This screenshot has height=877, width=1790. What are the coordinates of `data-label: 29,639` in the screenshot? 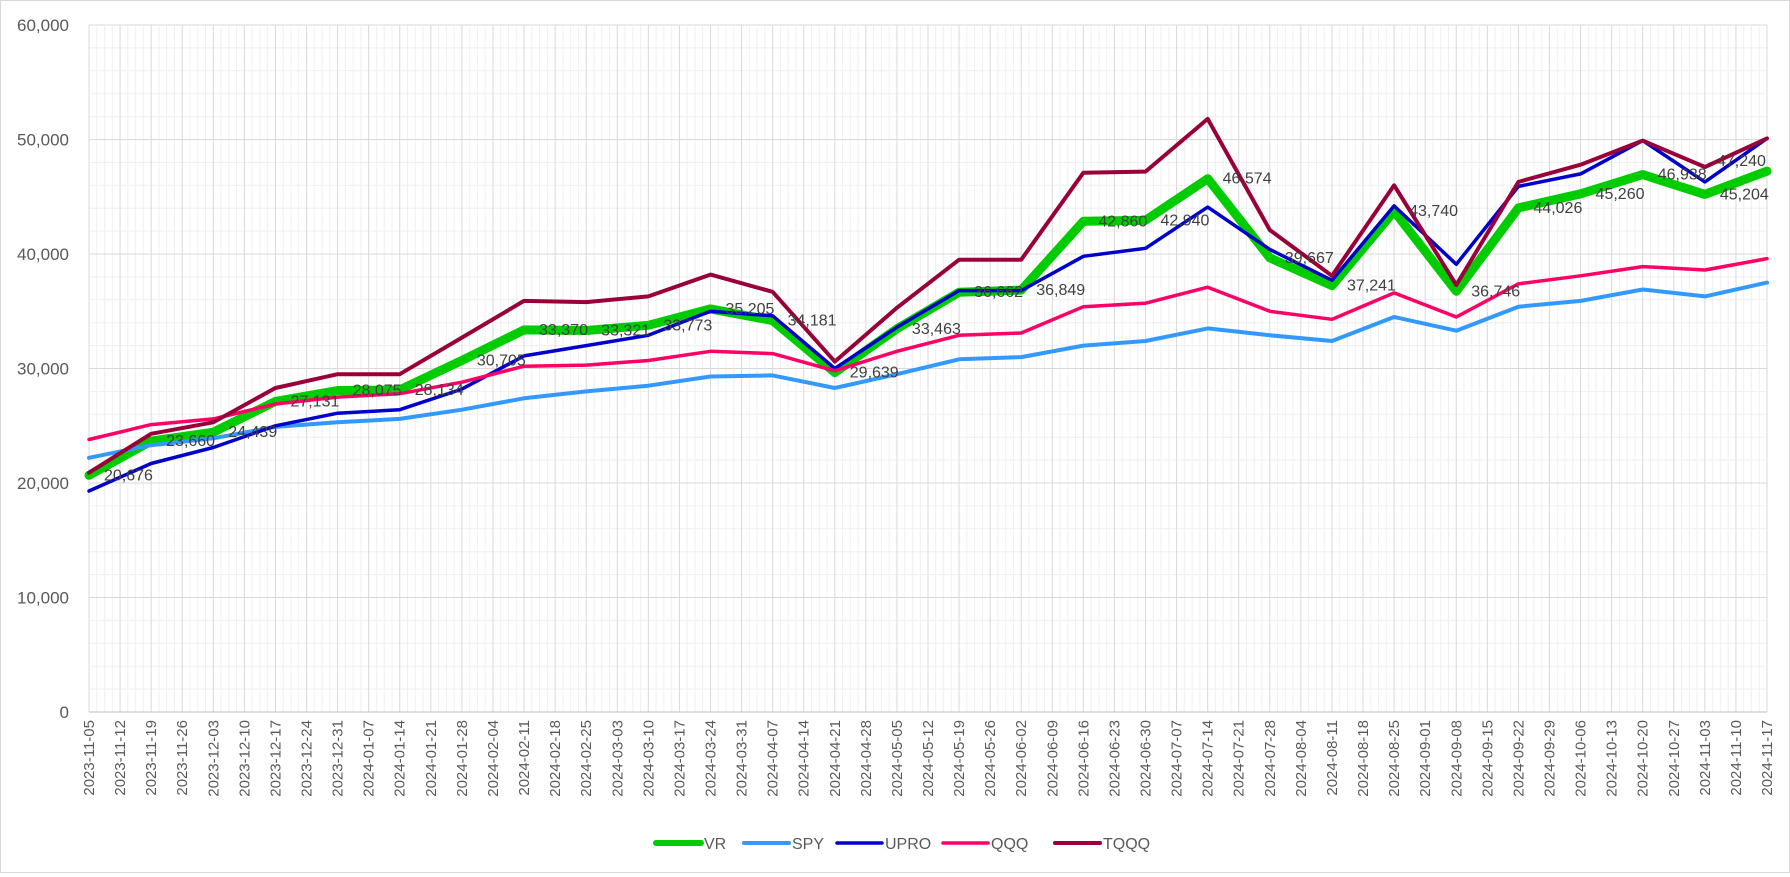 It's located at (874, 373).